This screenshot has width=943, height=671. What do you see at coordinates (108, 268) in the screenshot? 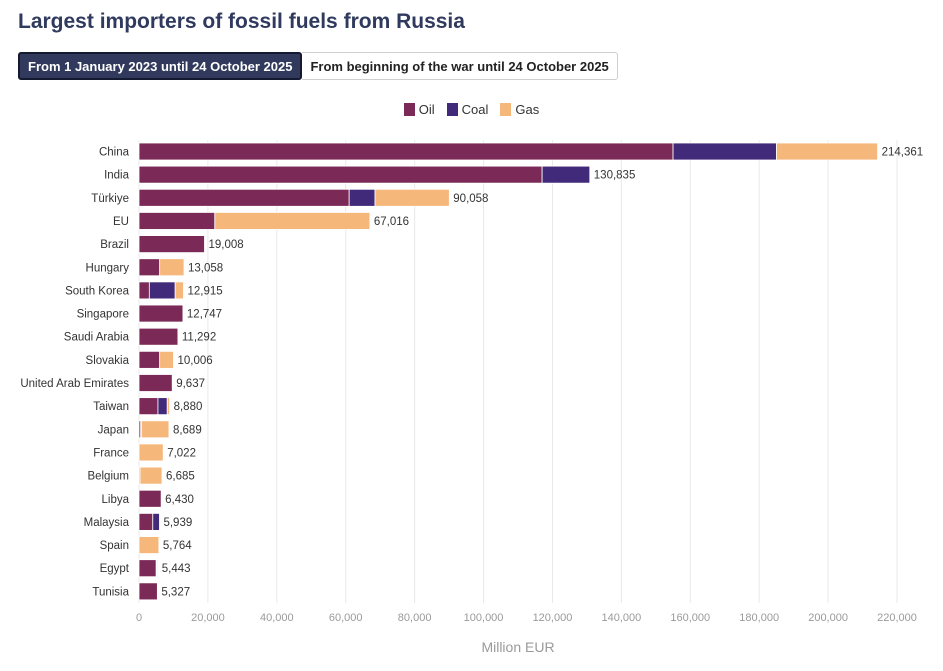
I see `category-label: Hungary` at bounding box center [108, 268].